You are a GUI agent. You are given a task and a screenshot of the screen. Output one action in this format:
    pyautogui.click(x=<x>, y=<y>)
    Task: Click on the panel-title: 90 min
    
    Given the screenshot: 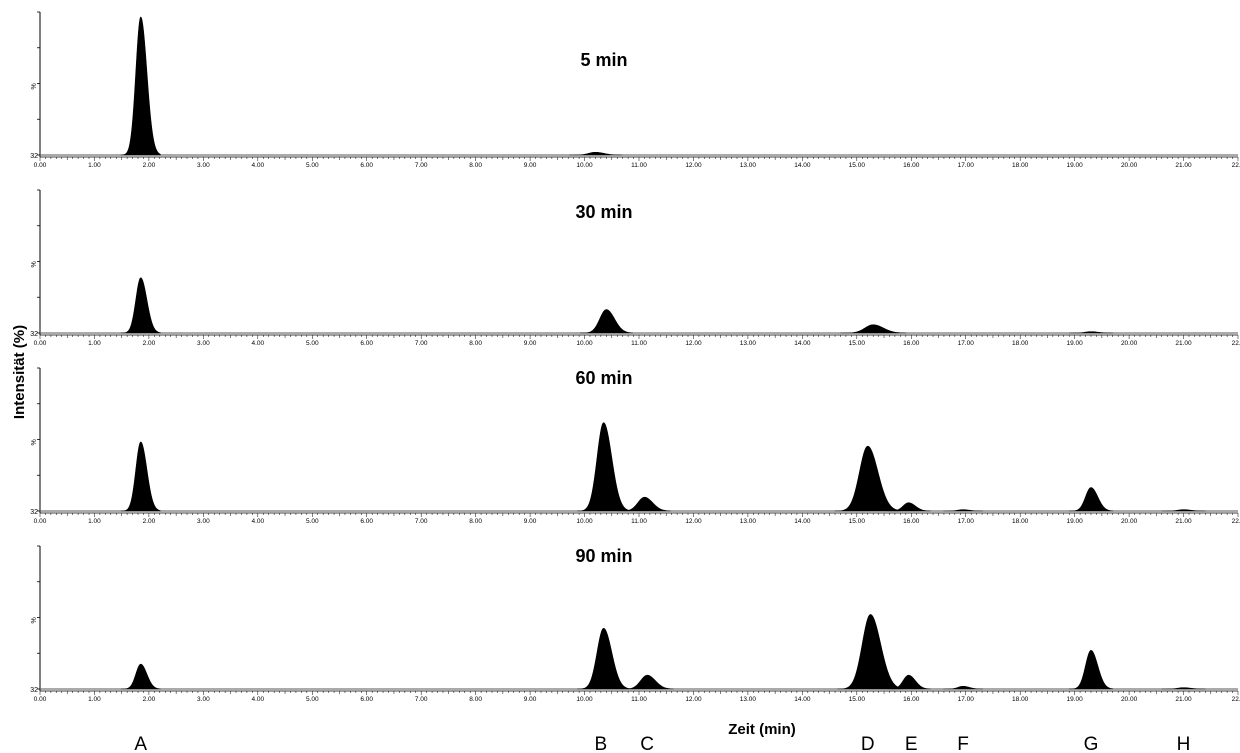 What is the action you would take?
    pyautogui.click(x=603, y=556)
    